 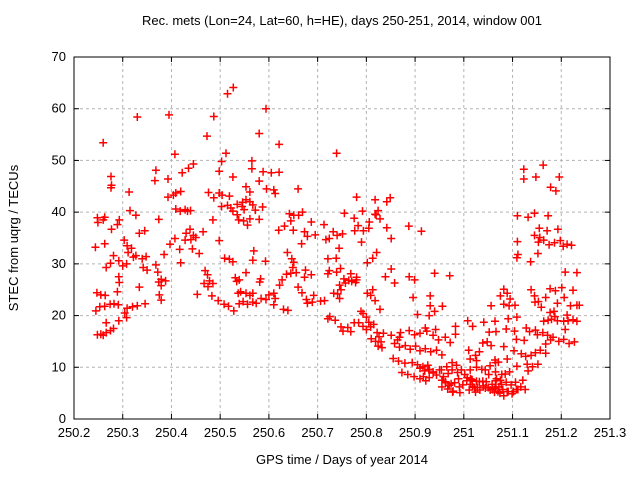 What do you see at coordinates (269, 432) in the screenshot?
I see `x-tick-label: 250.6` at bounding box center [269, 432].